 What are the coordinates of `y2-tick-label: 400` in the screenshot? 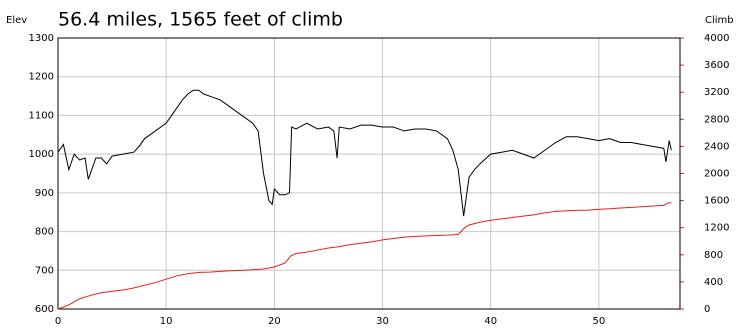 It's located at (713, 282).